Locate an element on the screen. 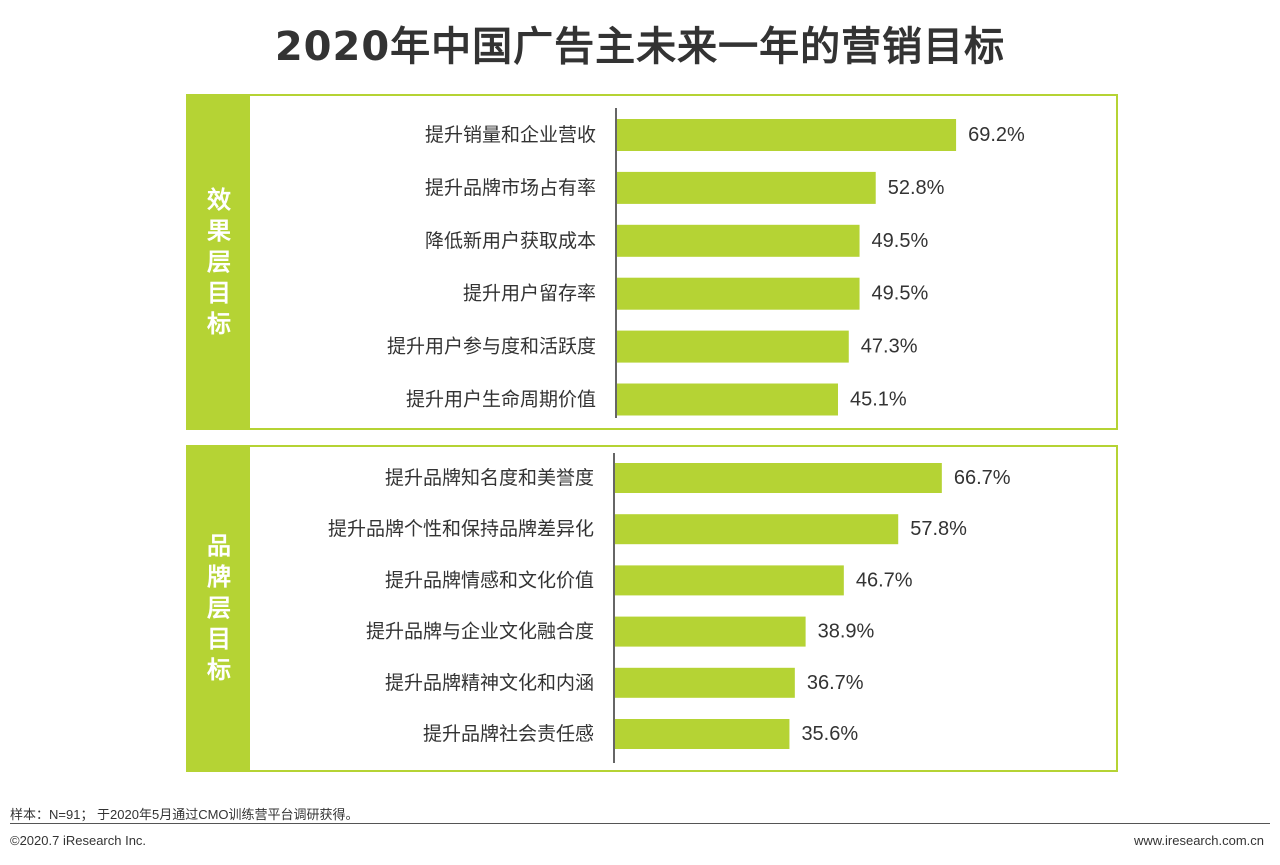 Image resolution: width=1280 pixels, height=865 pixels. value-label: 45.1% is located at coordinates (878, 400).